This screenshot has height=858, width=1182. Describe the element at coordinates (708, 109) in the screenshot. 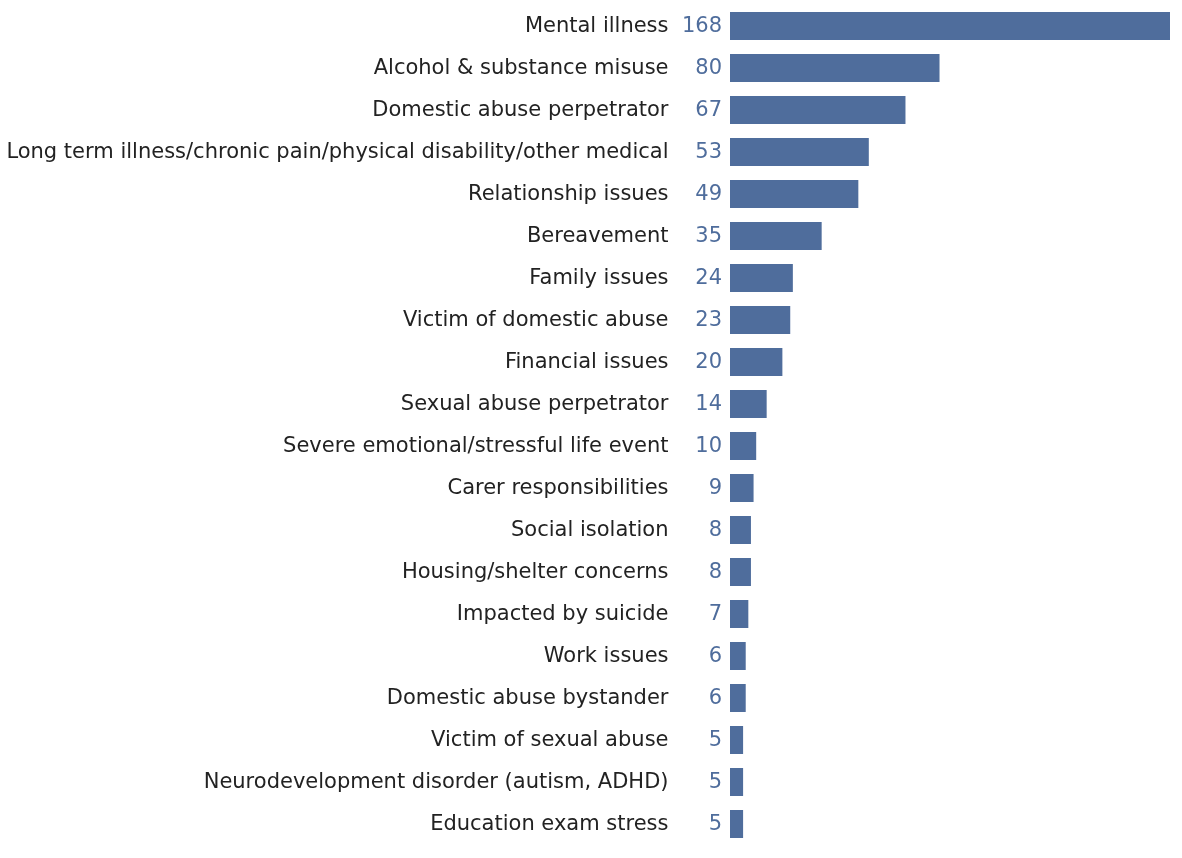

I see `data-label: 67` at that location.